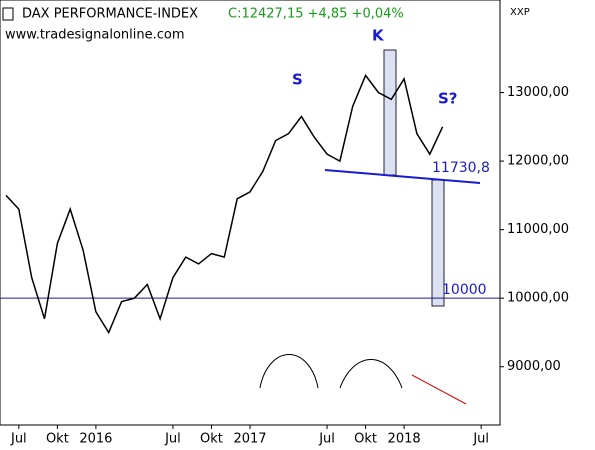  I want to click on annotation: S, so click(297, 80).